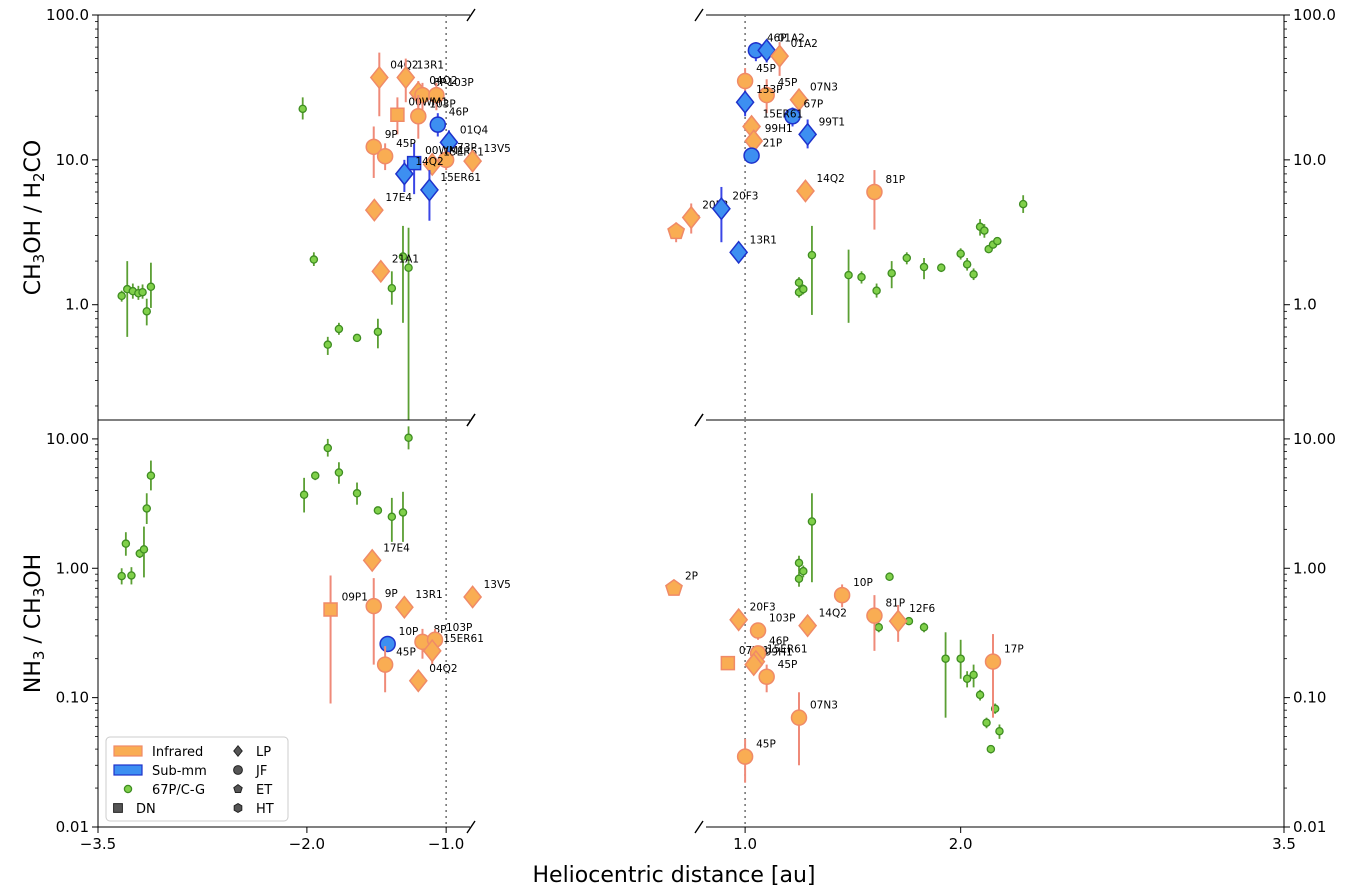  I want to click on legend-label: ET, so click(264, 790).